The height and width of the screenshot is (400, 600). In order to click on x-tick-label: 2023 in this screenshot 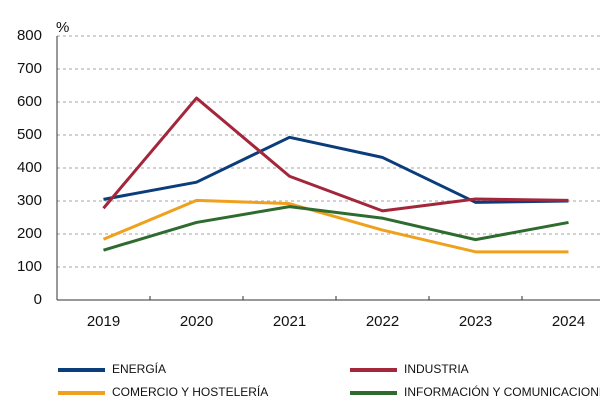, I will do `click(475, 321)`.